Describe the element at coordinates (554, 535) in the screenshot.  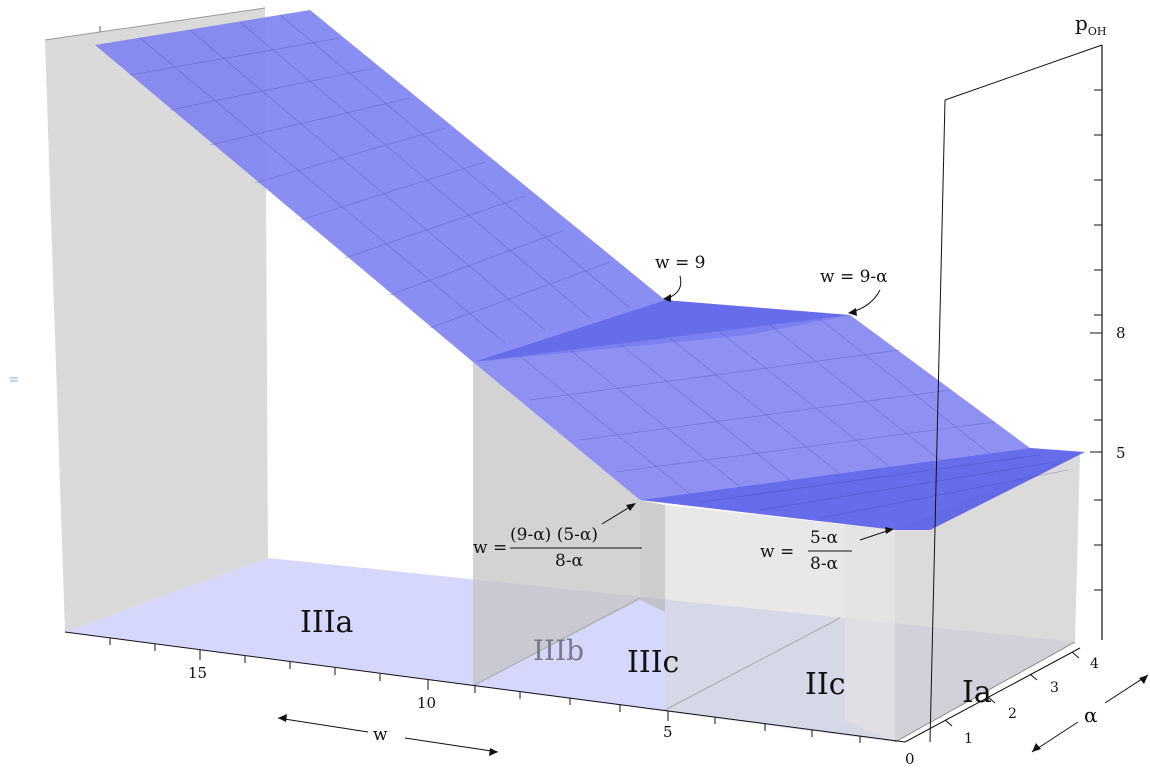
I see `annotation-left-numerator: (9-α) (5-α)` at that location.